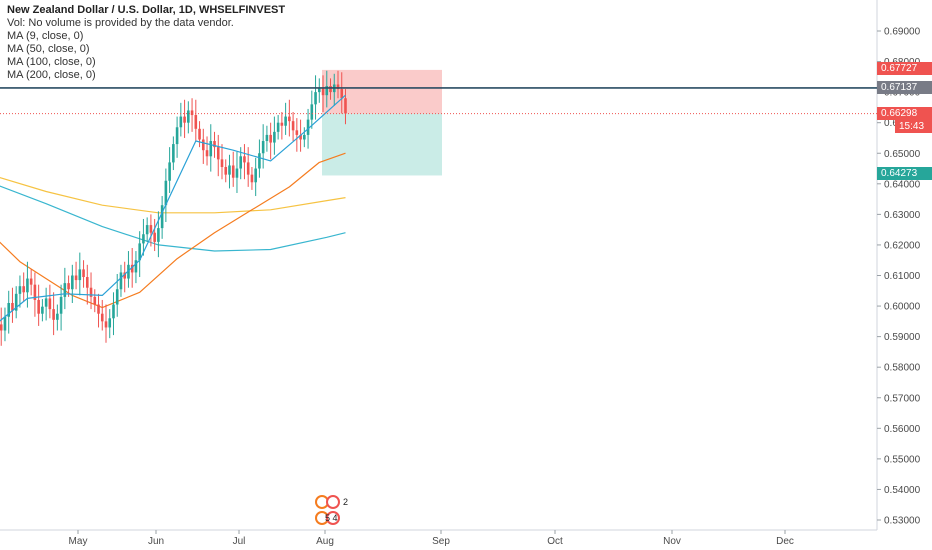  Describe the element at coordinates (902, 184) in the screenshot. I see `y-tick-label: 0.64000` at that location.